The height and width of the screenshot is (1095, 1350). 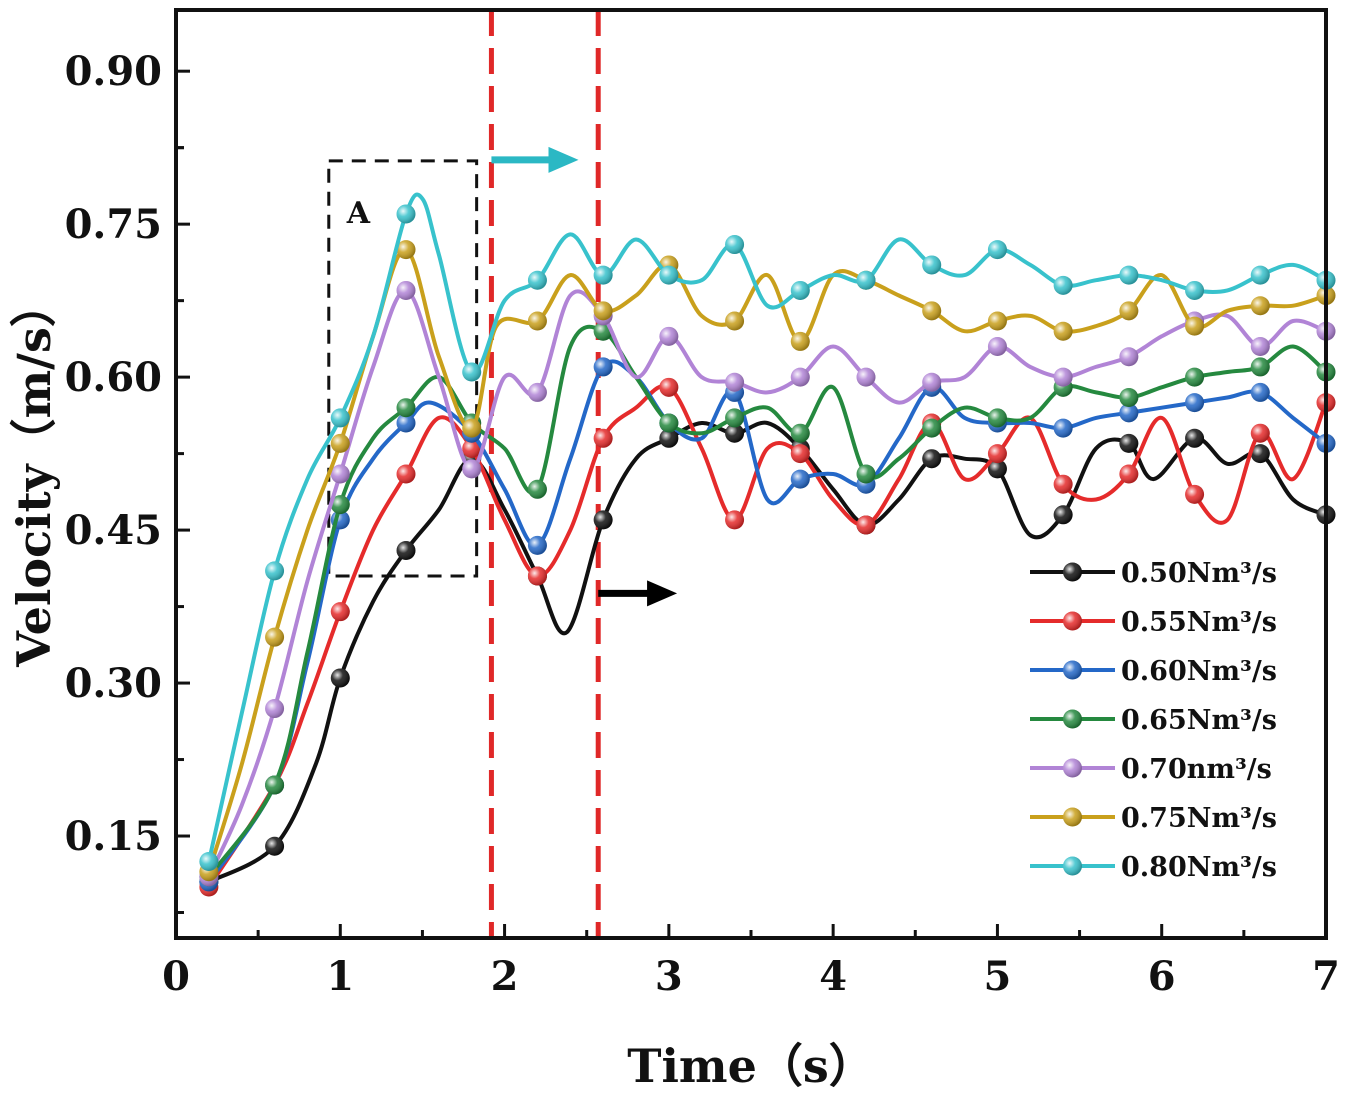 I want to click on legend-item: 0.65Nm³/s, so click(x=1153, y=720).